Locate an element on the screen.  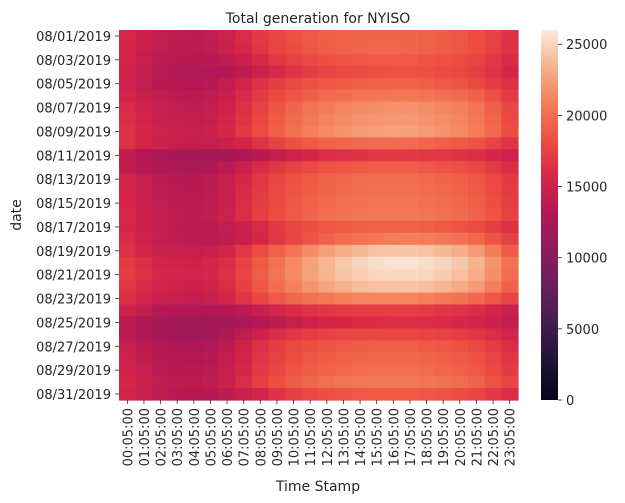
x-tick-label: 02:05:00 is located at coordinates (162, 437).